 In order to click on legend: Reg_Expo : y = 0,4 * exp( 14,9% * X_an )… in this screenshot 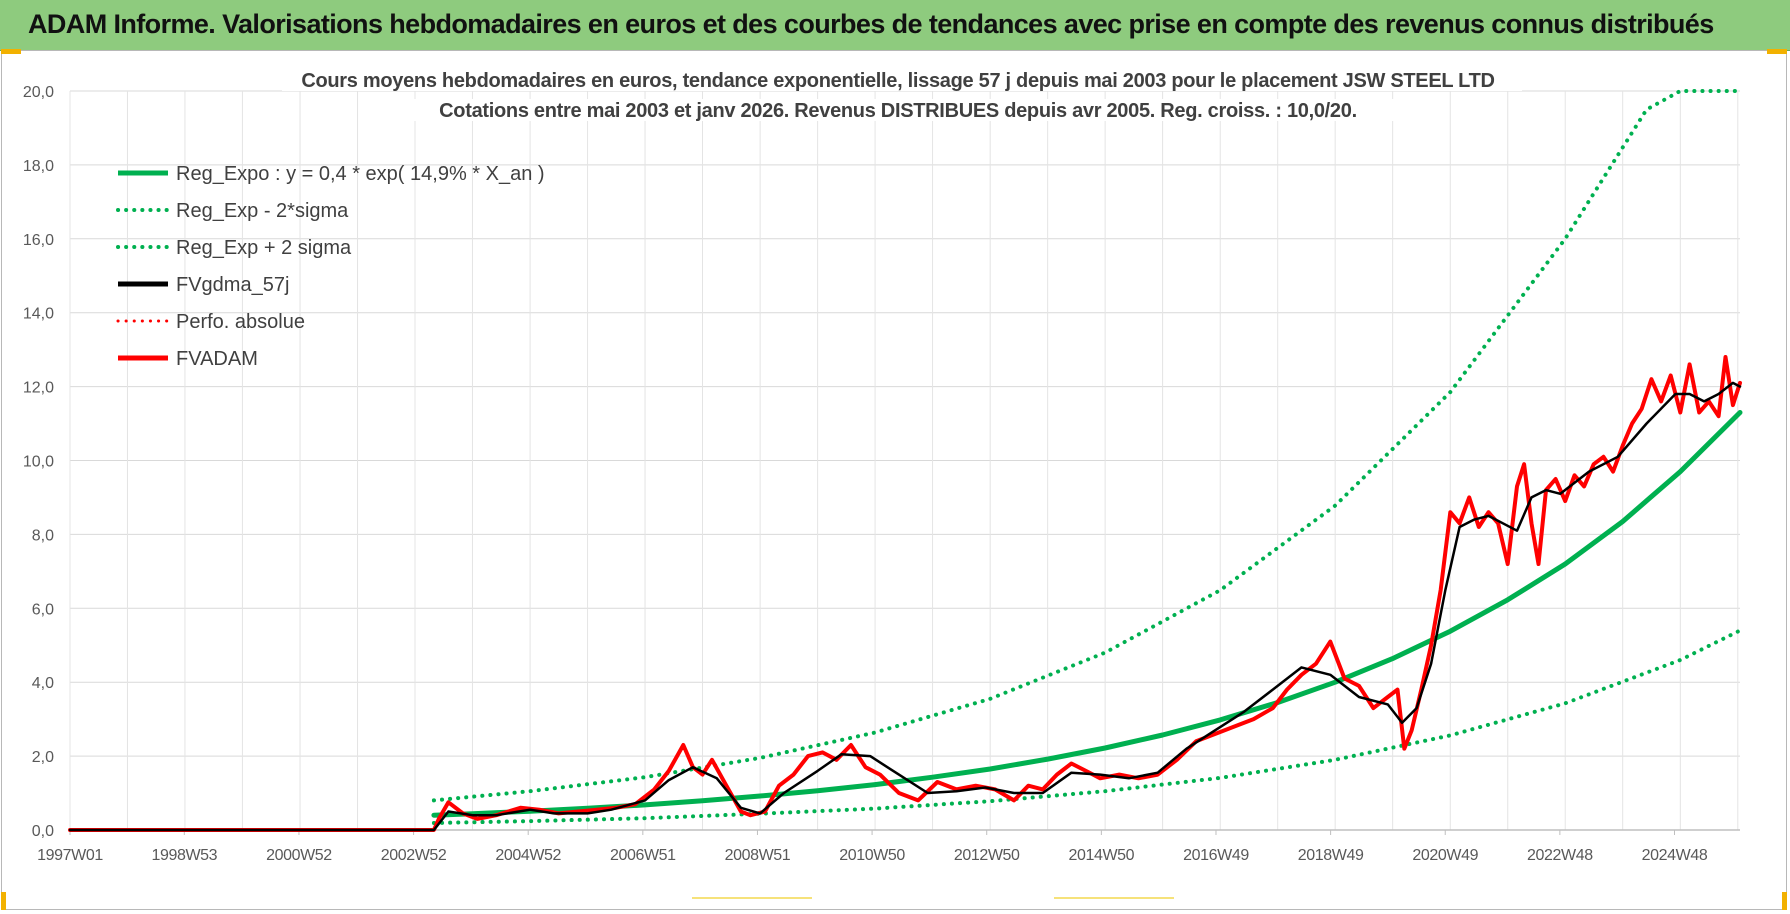, I will do `click(330, 266)`.